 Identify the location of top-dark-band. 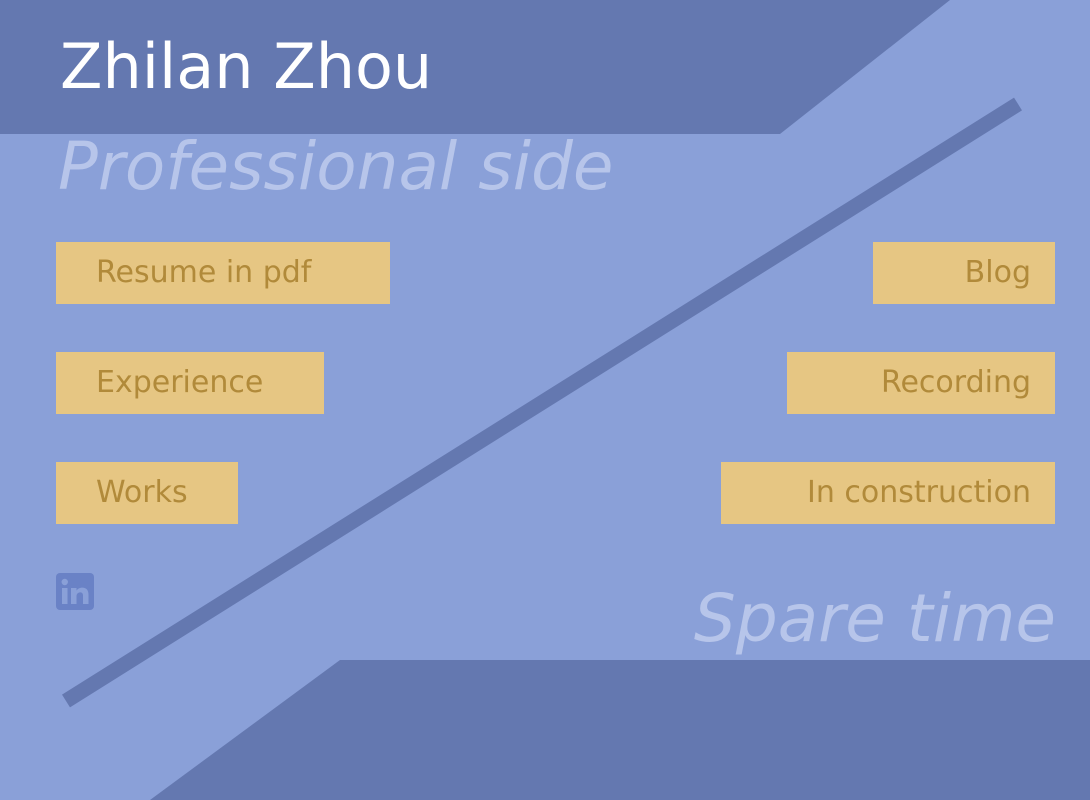
(475, 67).